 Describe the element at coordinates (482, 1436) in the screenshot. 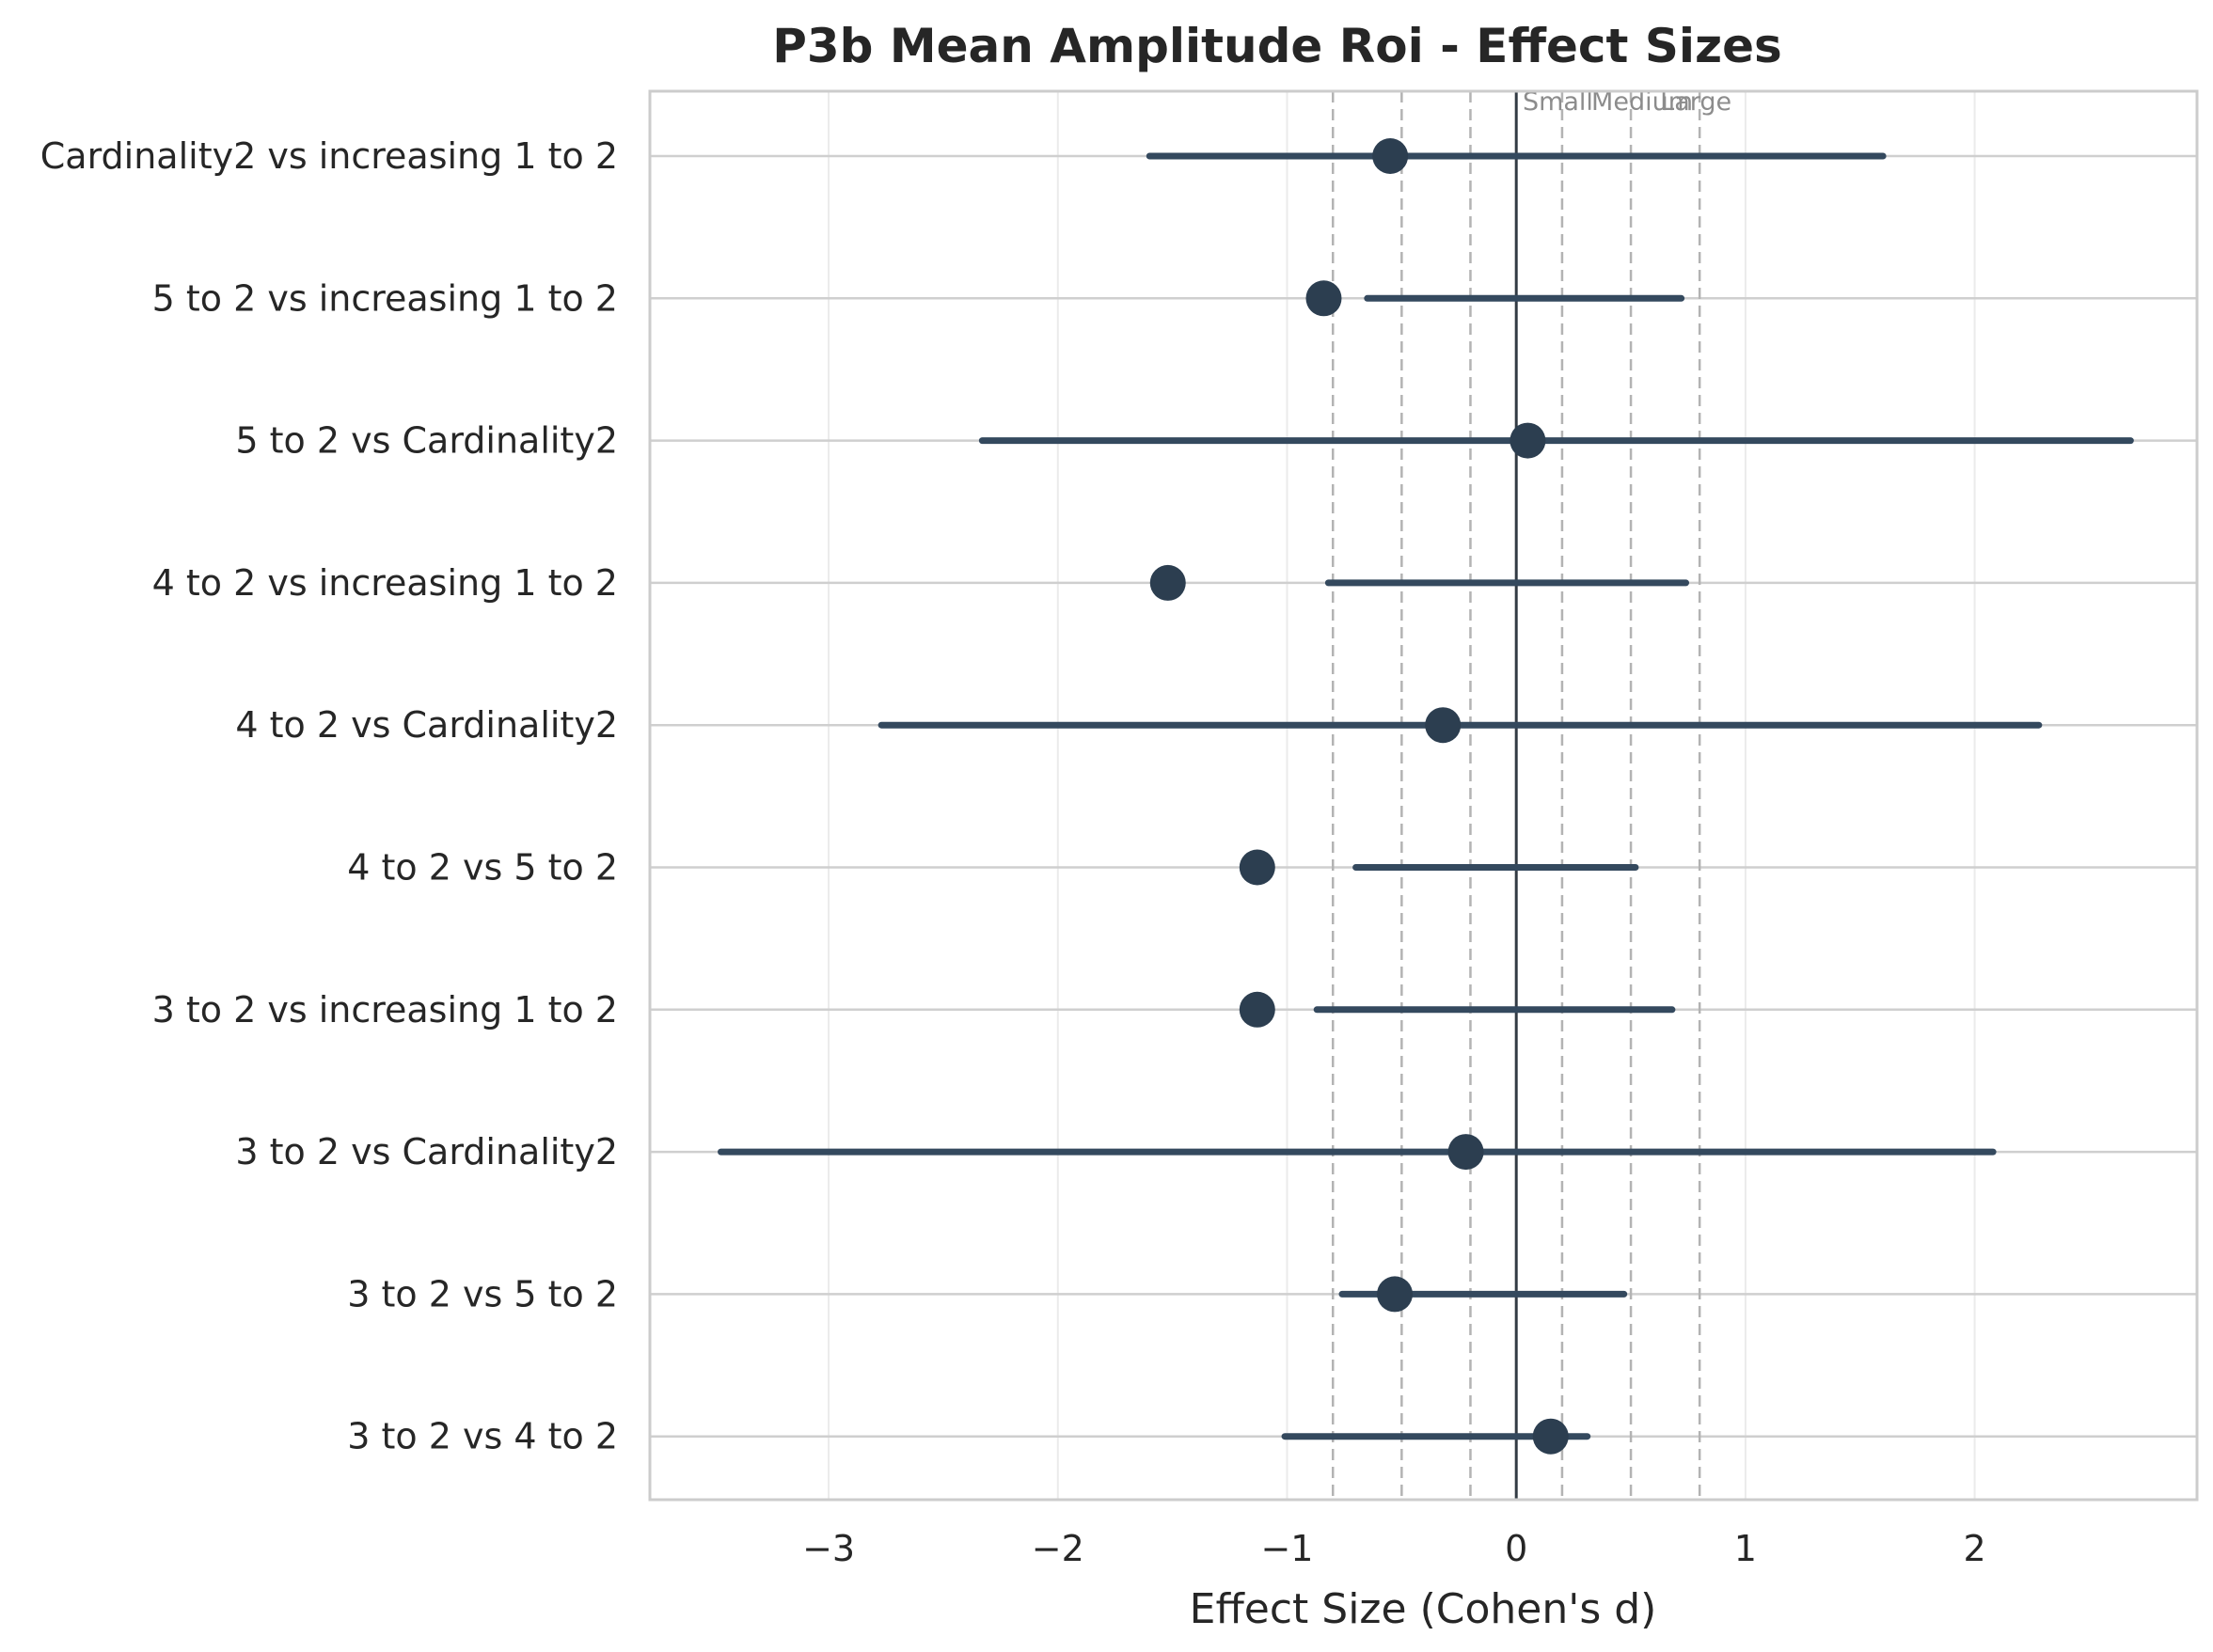

I see `y-tick-label: 3 to 2 vs 4 to 2` at that location.